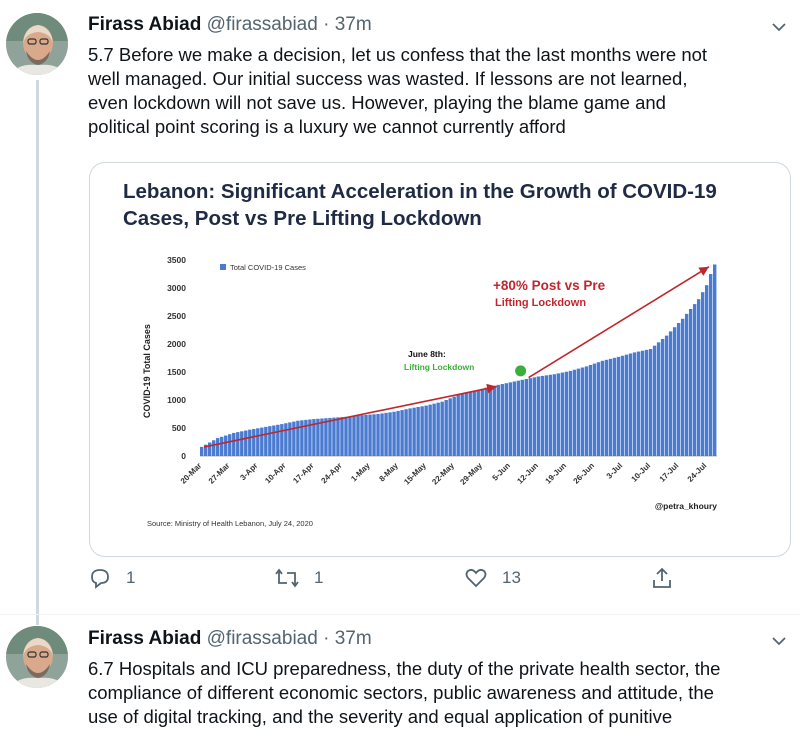 The image size is (800, 745). I want to click on thread-line, so click(37, 347).